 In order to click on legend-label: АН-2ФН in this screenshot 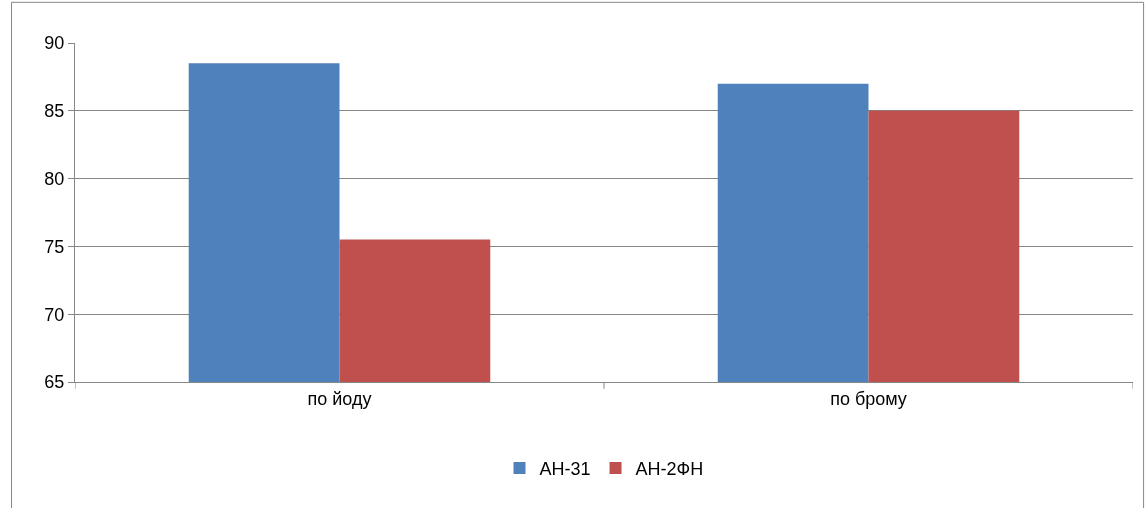, I will do `click(669, 469)`.